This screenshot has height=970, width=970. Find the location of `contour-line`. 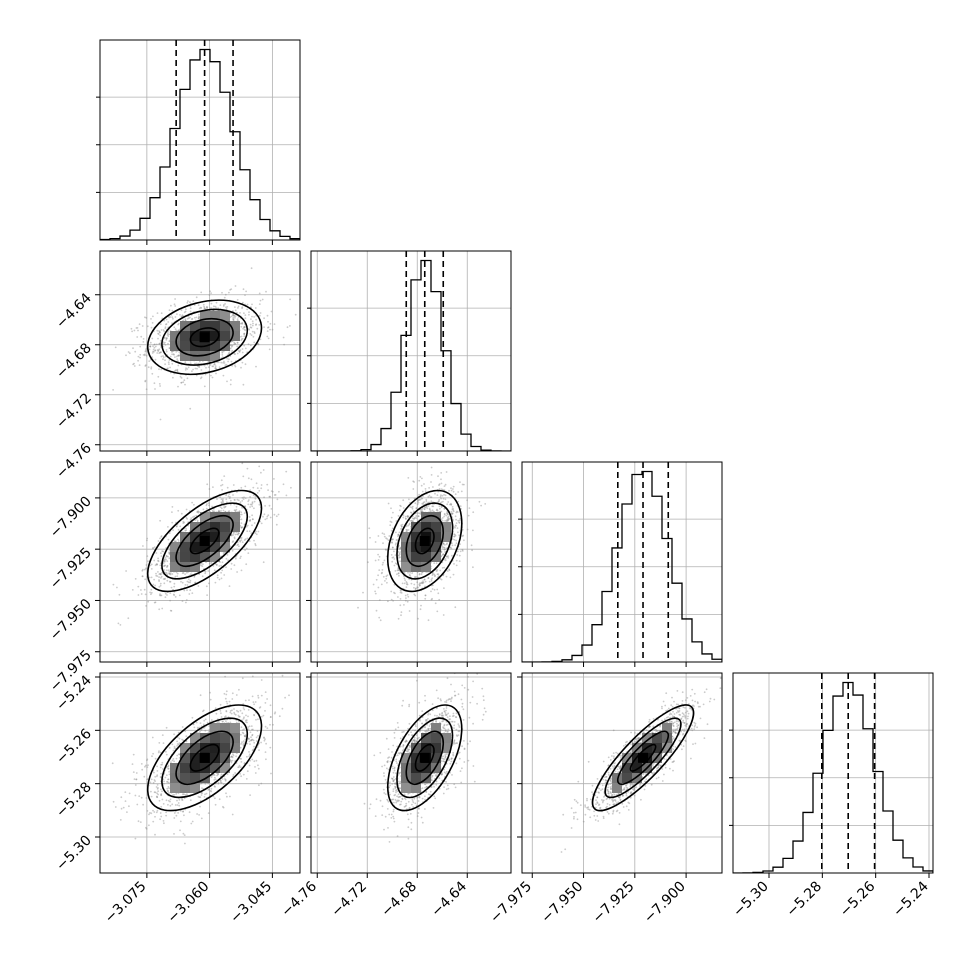

contour-line is located at coordinates (204, 337).